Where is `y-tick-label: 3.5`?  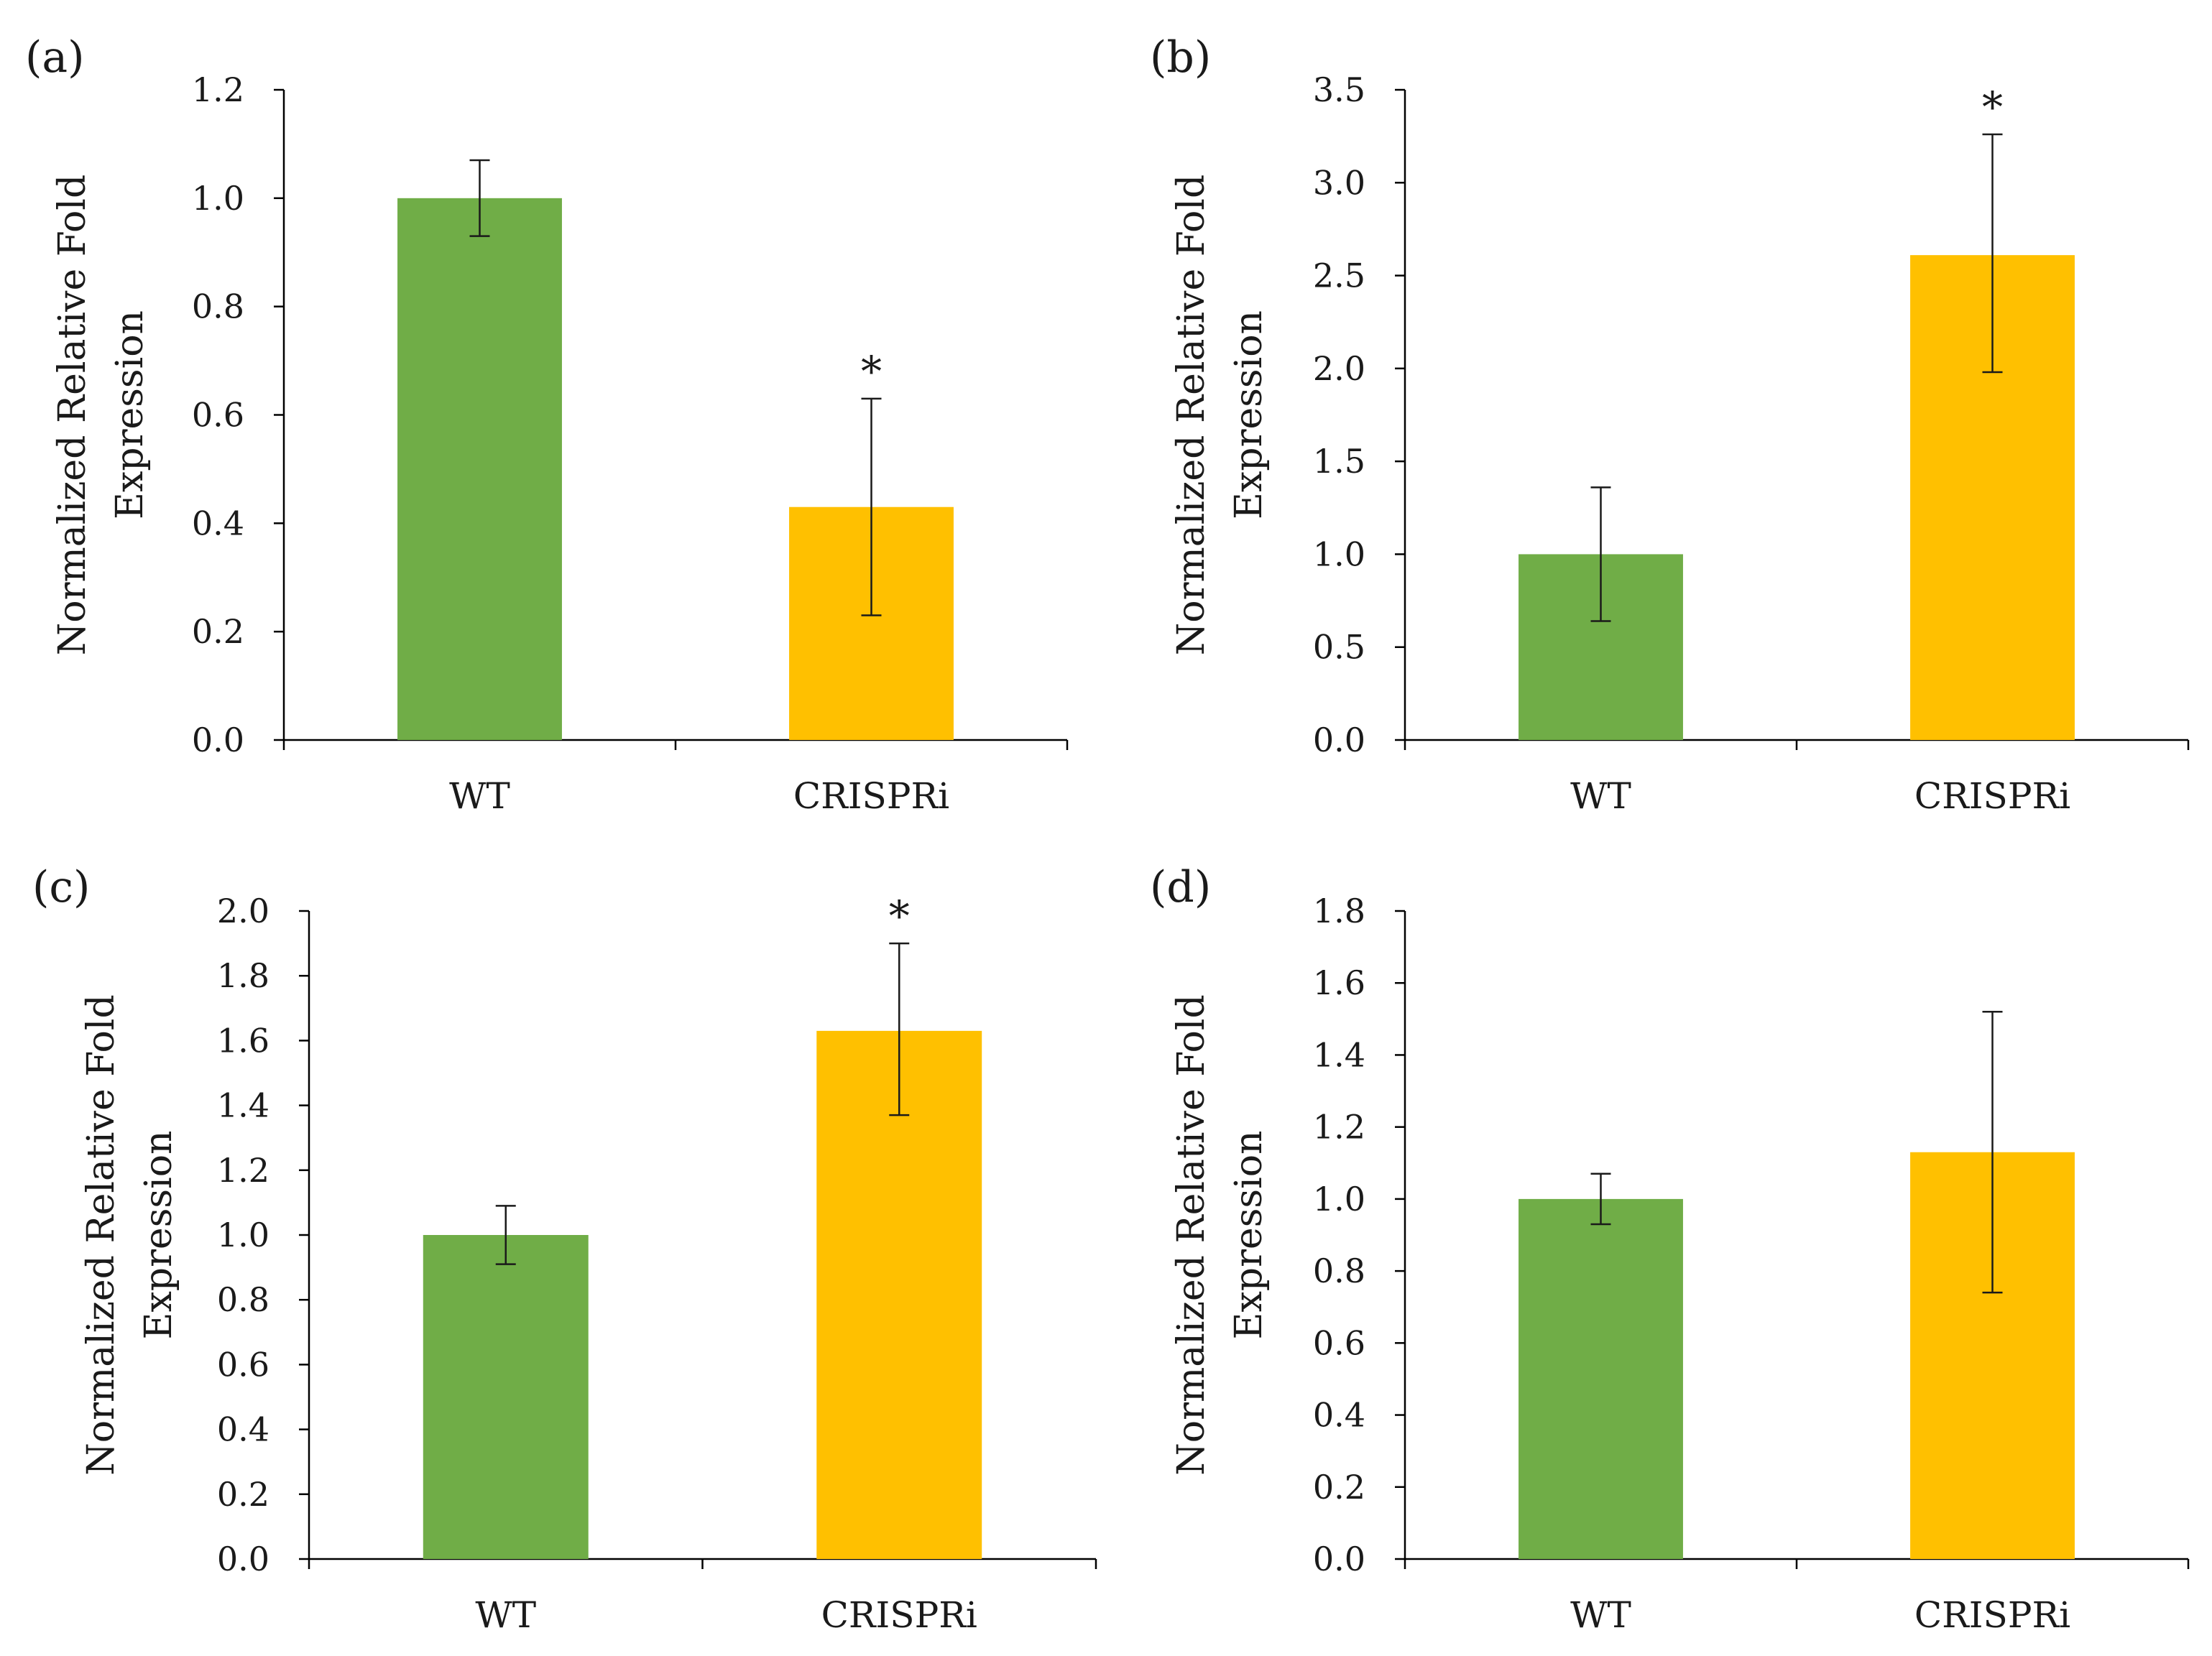
y-tick-label: 3.5 is located at coordinates (1339, 89).